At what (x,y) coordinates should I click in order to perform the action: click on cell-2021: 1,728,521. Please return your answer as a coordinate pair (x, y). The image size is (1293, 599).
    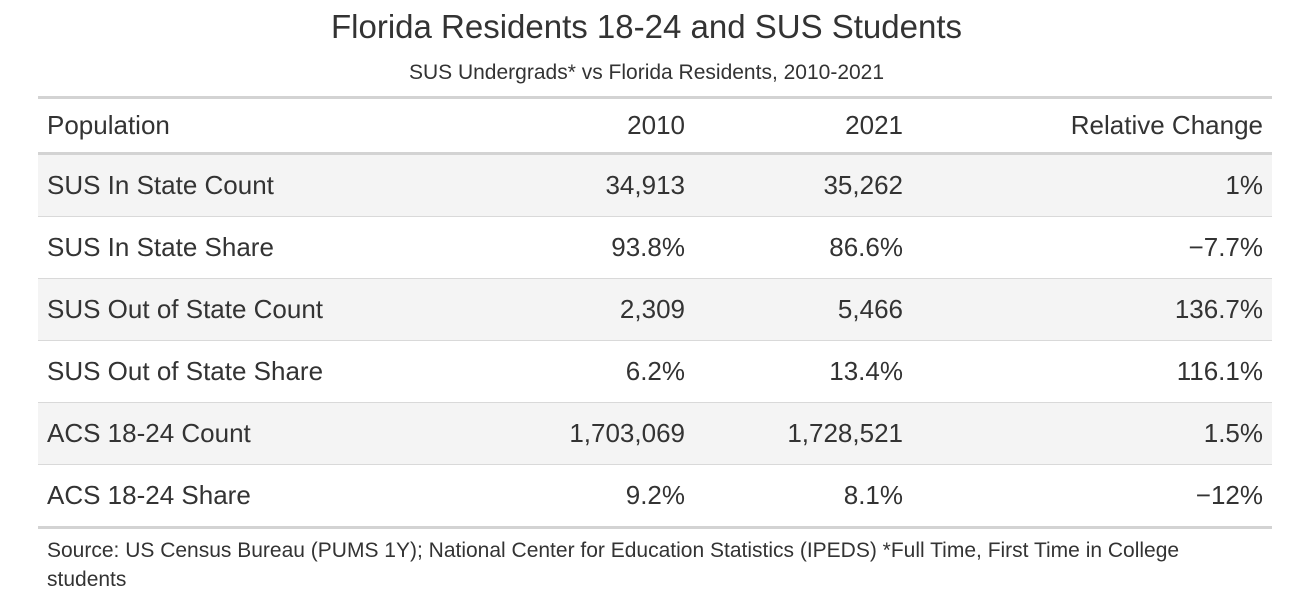
    Looking at the image, I should click on (803, 433).